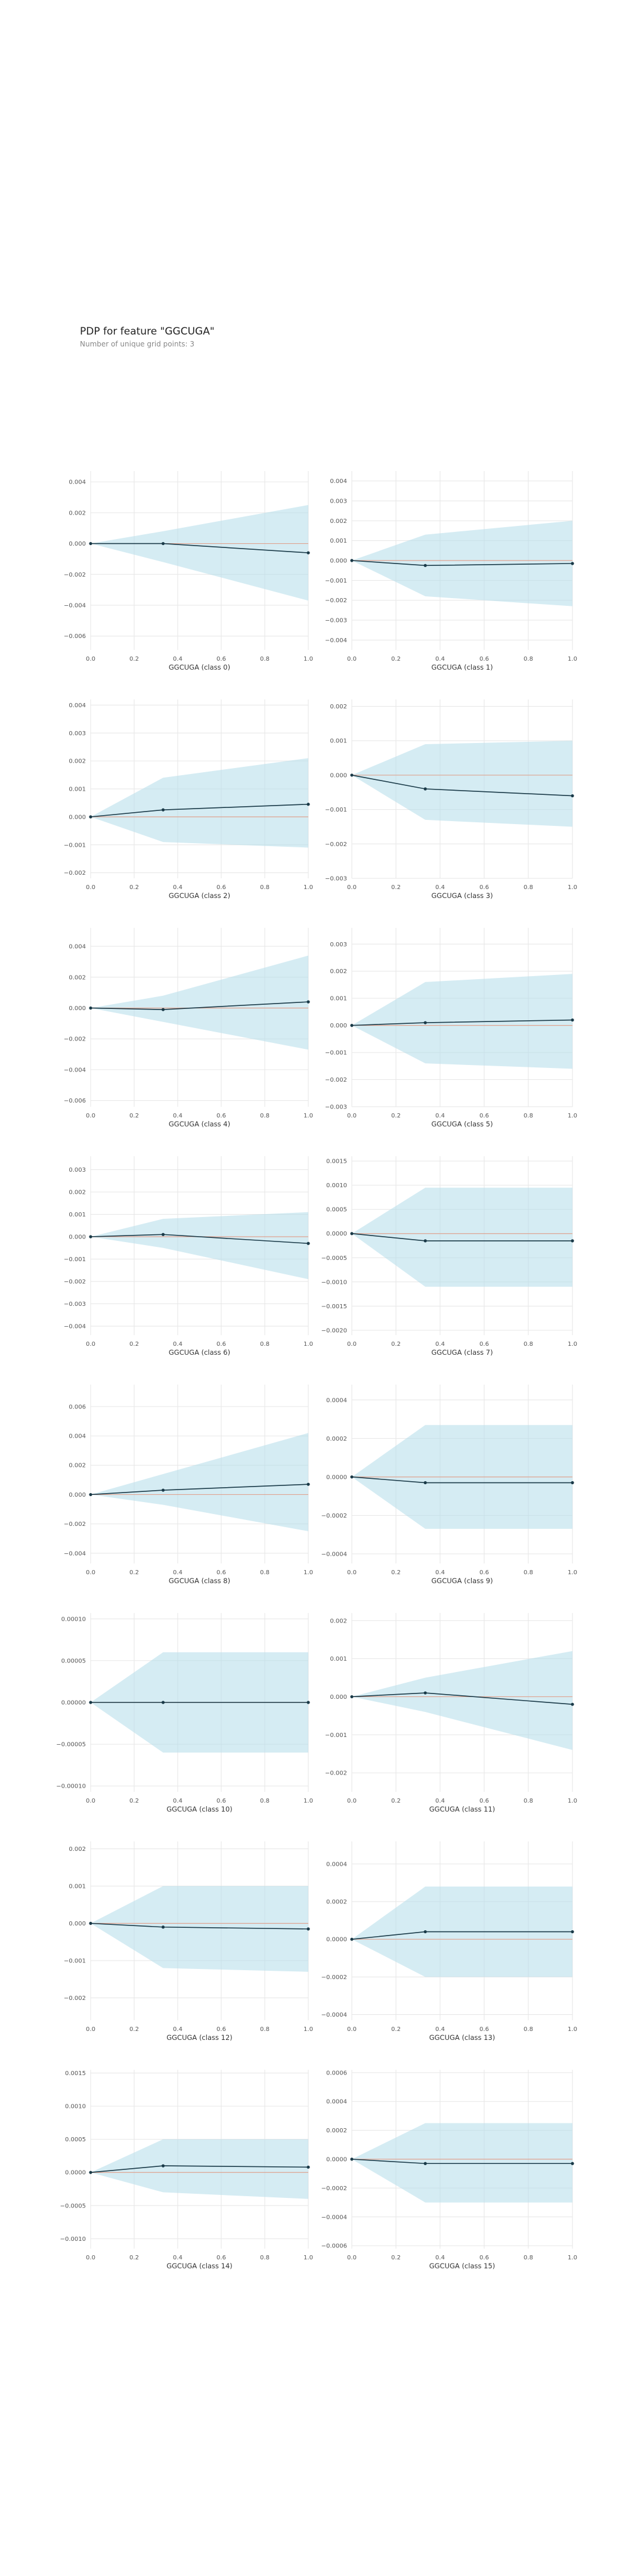 This screenshot has height=2576, width=644. I want to click on y-tick-label: 0.003, so click(338, 945).